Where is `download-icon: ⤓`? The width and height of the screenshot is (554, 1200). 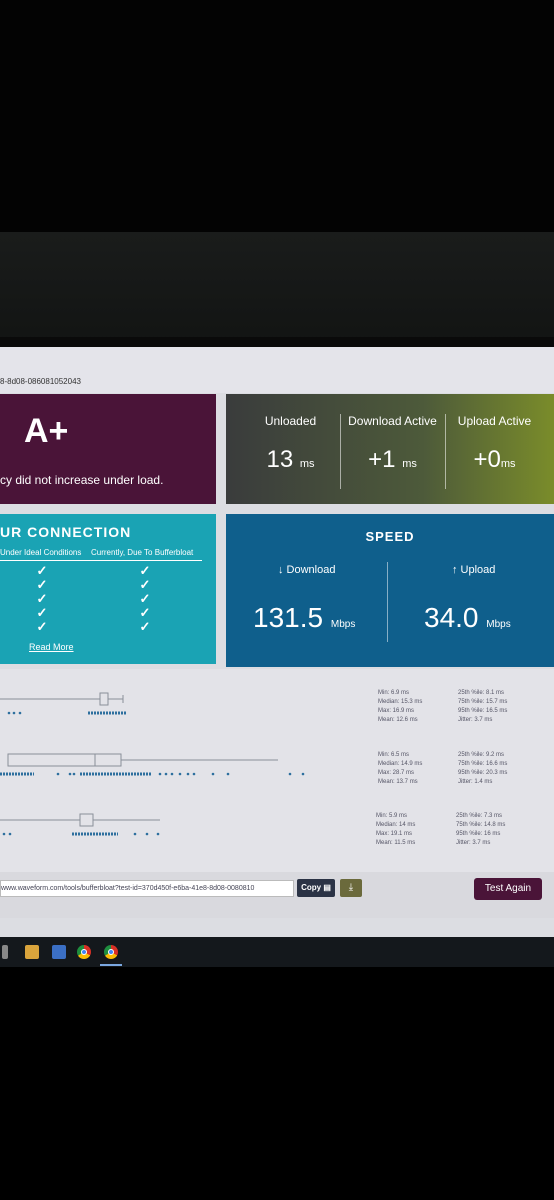 download-icon: ⤓ is located at coordinates (351, 887).